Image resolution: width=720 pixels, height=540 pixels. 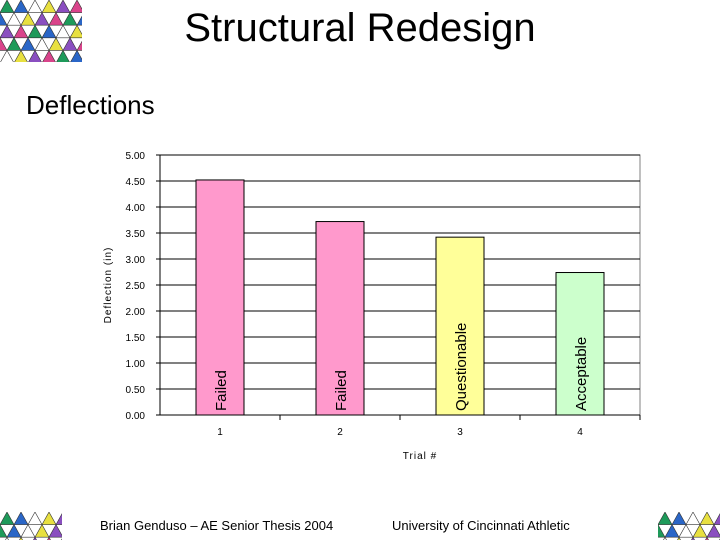 I want to click on y-tick-label: 2.50, so click(x=136, y=286).